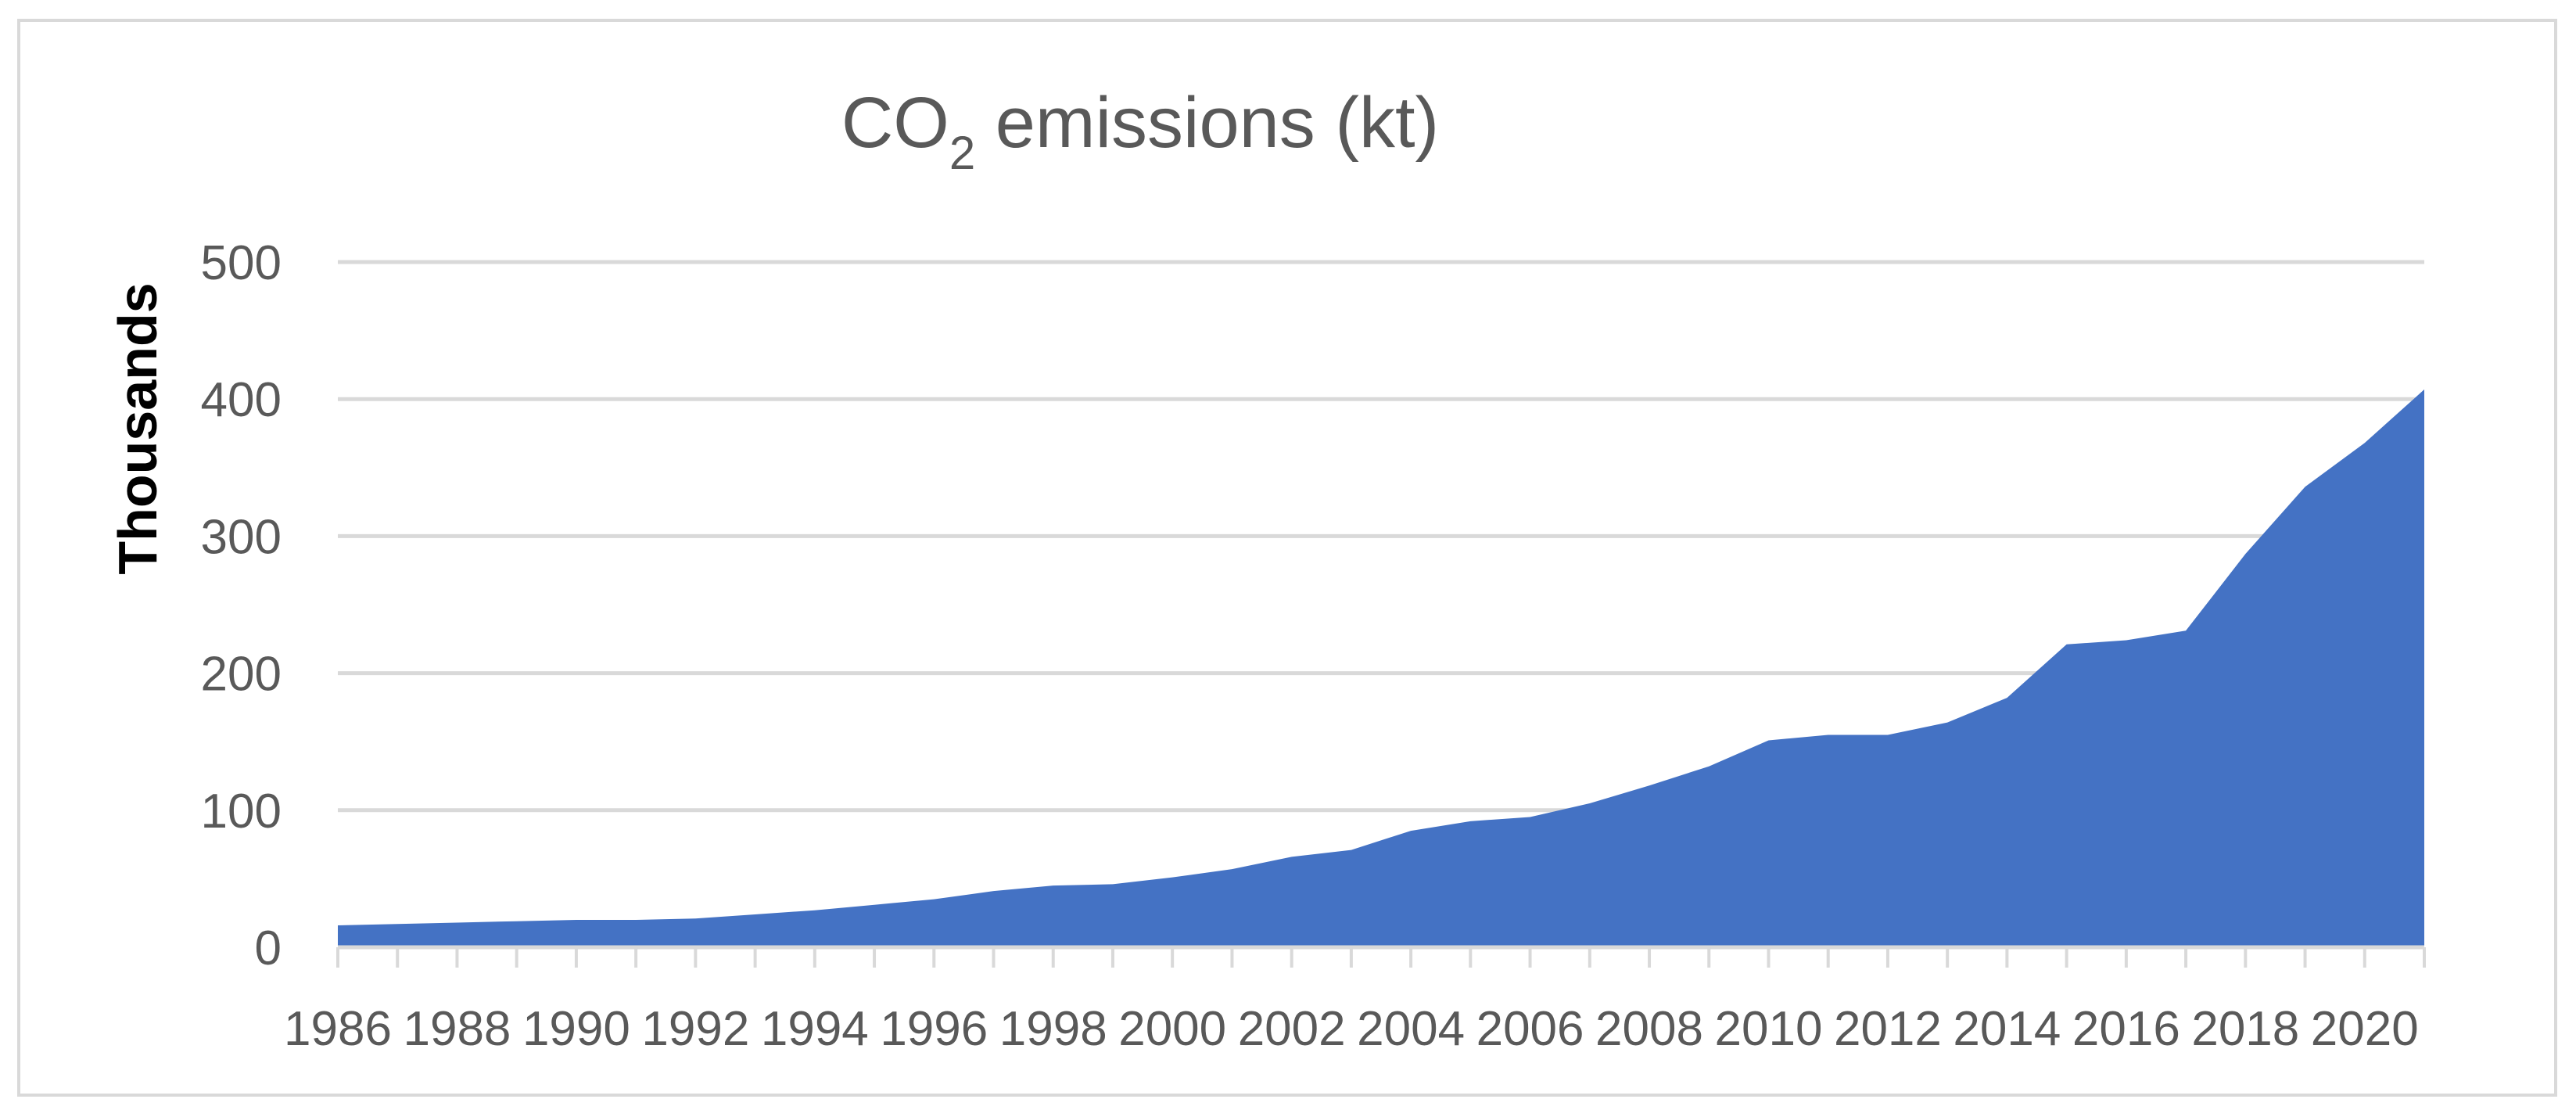  What do you see at coordinates (241, 812) in the screenshot?
I see `y-tick-label: 100` at bounding box center [241, 812].